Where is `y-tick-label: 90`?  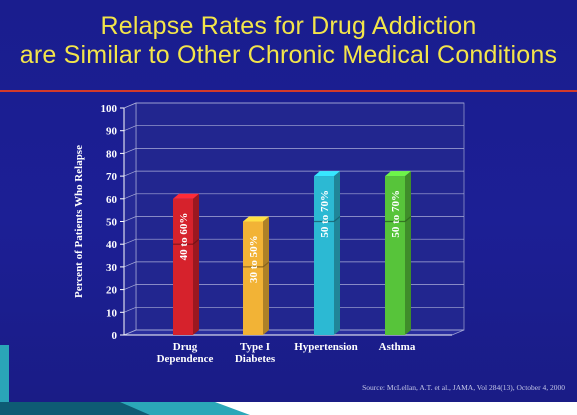
y-tick-label: 90 is located at coordinates (112, 132).